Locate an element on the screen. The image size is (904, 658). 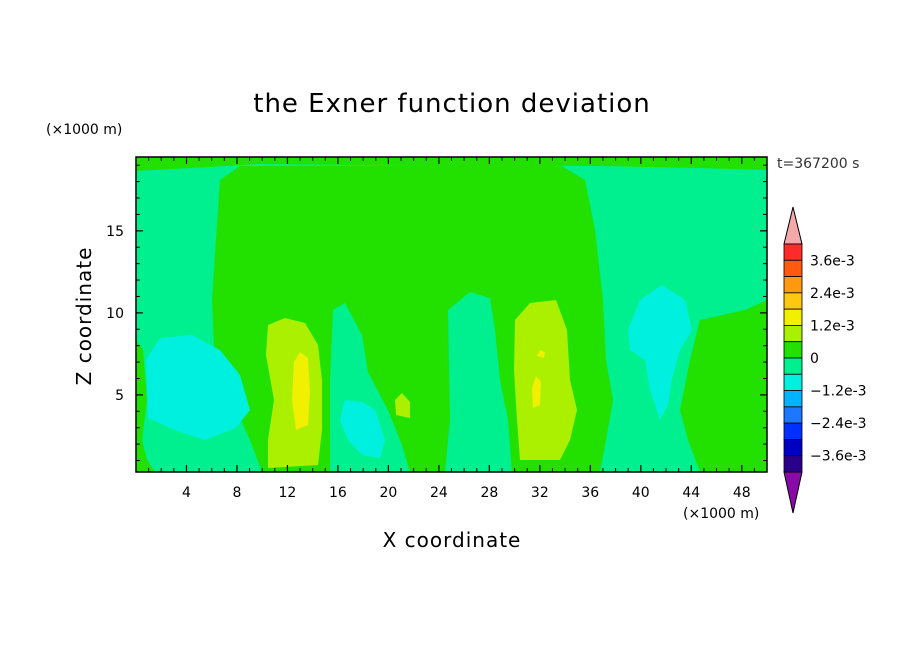
colorbar-over-arrow is located at coordinates (793, 225).